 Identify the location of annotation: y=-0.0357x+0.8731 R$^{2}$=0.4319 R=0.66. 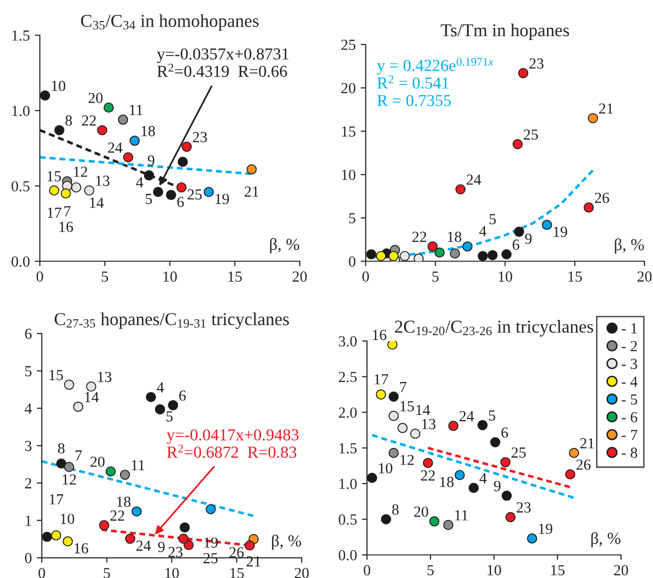
(222, 63).